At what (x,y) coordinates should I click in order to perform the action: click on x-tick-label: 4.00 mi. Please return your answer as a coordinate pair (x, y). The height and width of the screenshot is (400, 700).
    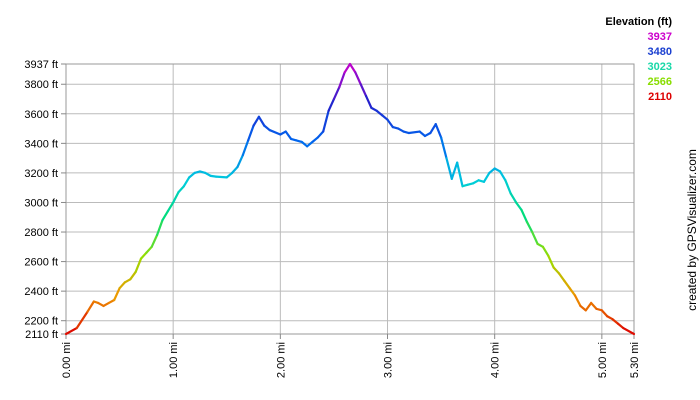
    Looking at the image, I should click on (496, 360).